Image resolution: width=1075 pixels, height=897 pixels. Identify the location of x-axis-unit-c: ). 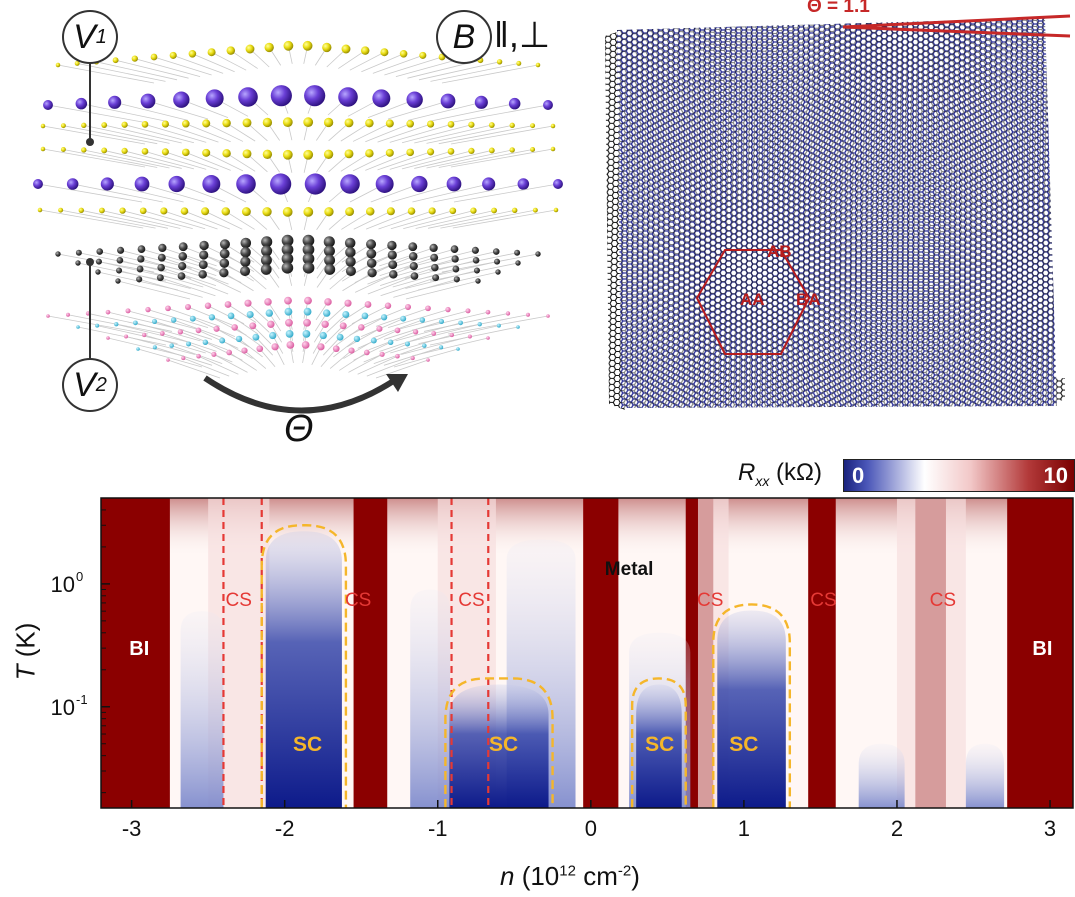
(635, 876).